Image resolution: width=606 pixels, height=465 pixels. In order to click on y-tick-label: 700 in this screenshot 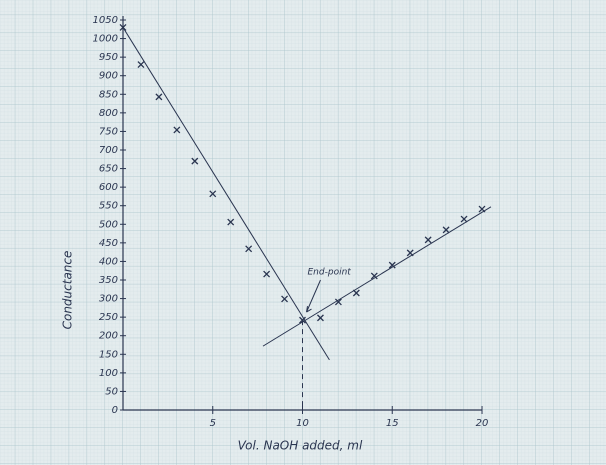, I will do `click(108, 150)`.